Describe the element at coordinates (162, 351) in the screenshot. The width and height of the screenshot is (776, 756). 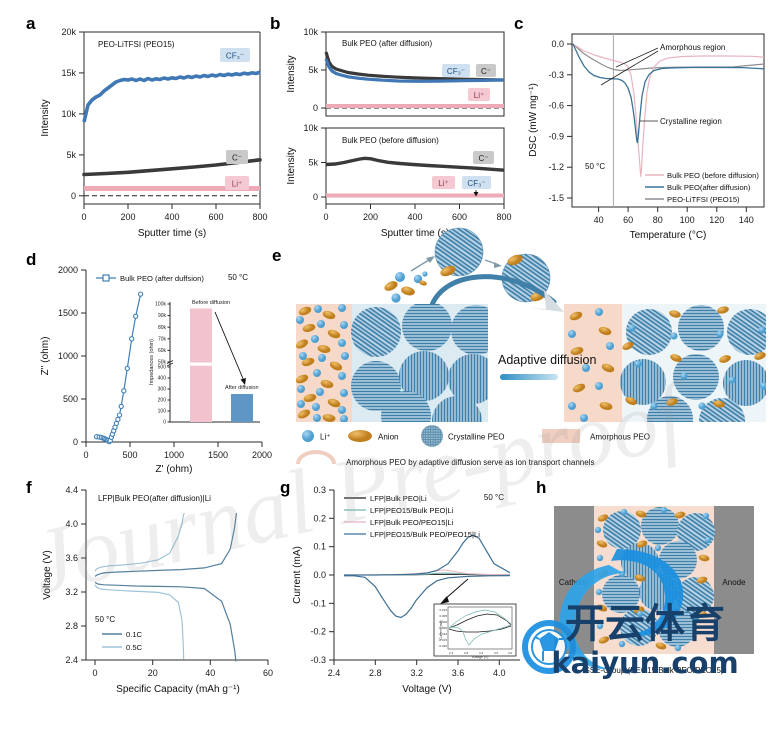
I see `inset-tick: 60k` at that location.